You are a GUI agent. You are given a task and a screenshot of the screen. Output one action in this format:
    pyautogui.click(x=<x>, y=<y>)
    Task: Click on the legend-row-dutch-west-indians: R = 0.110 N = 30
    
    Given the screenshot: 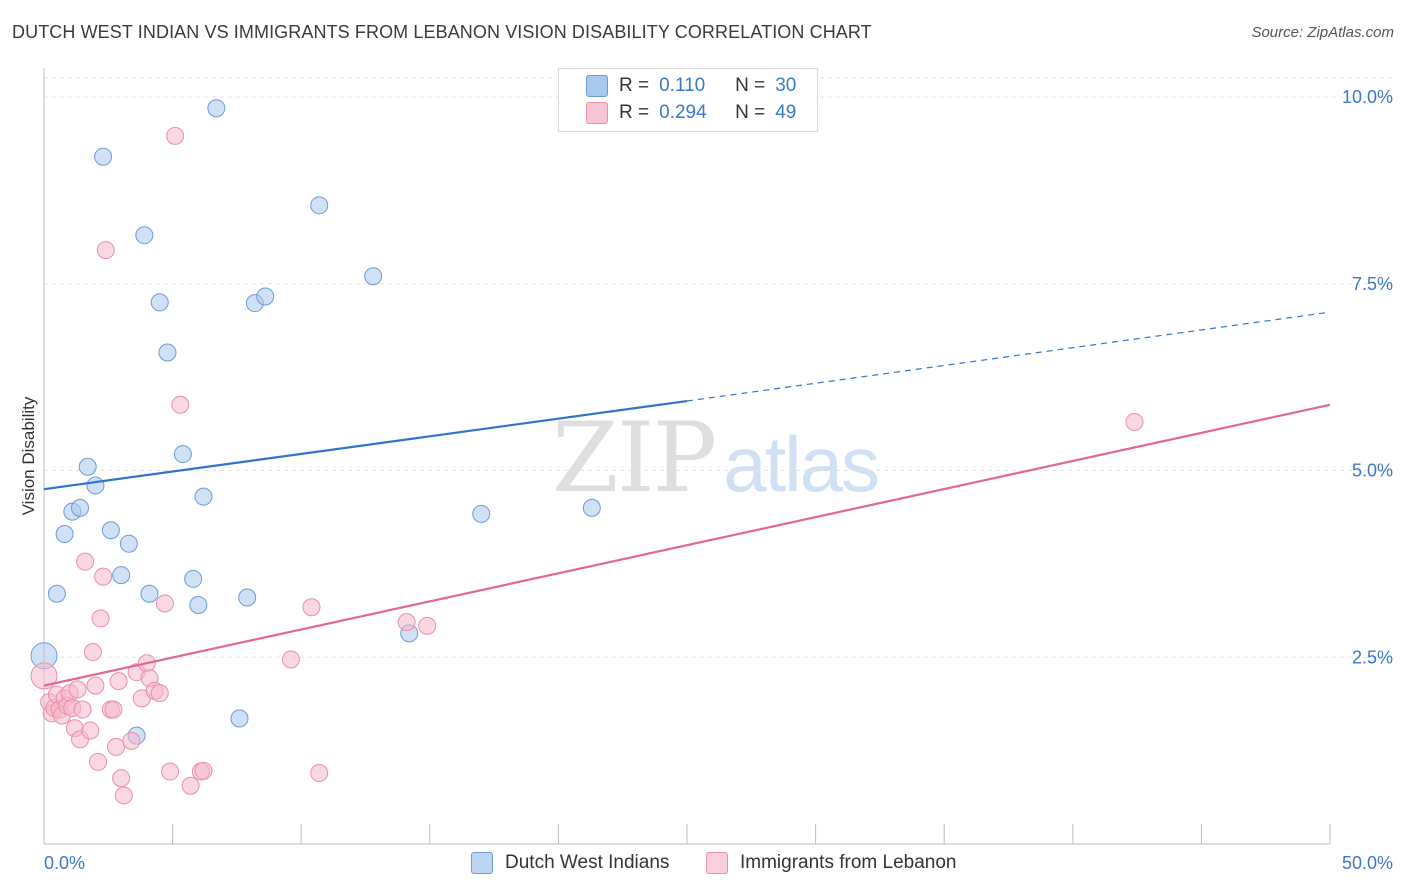 What is the action you would take?
    pyautogui.click(x=691, y=86)
    